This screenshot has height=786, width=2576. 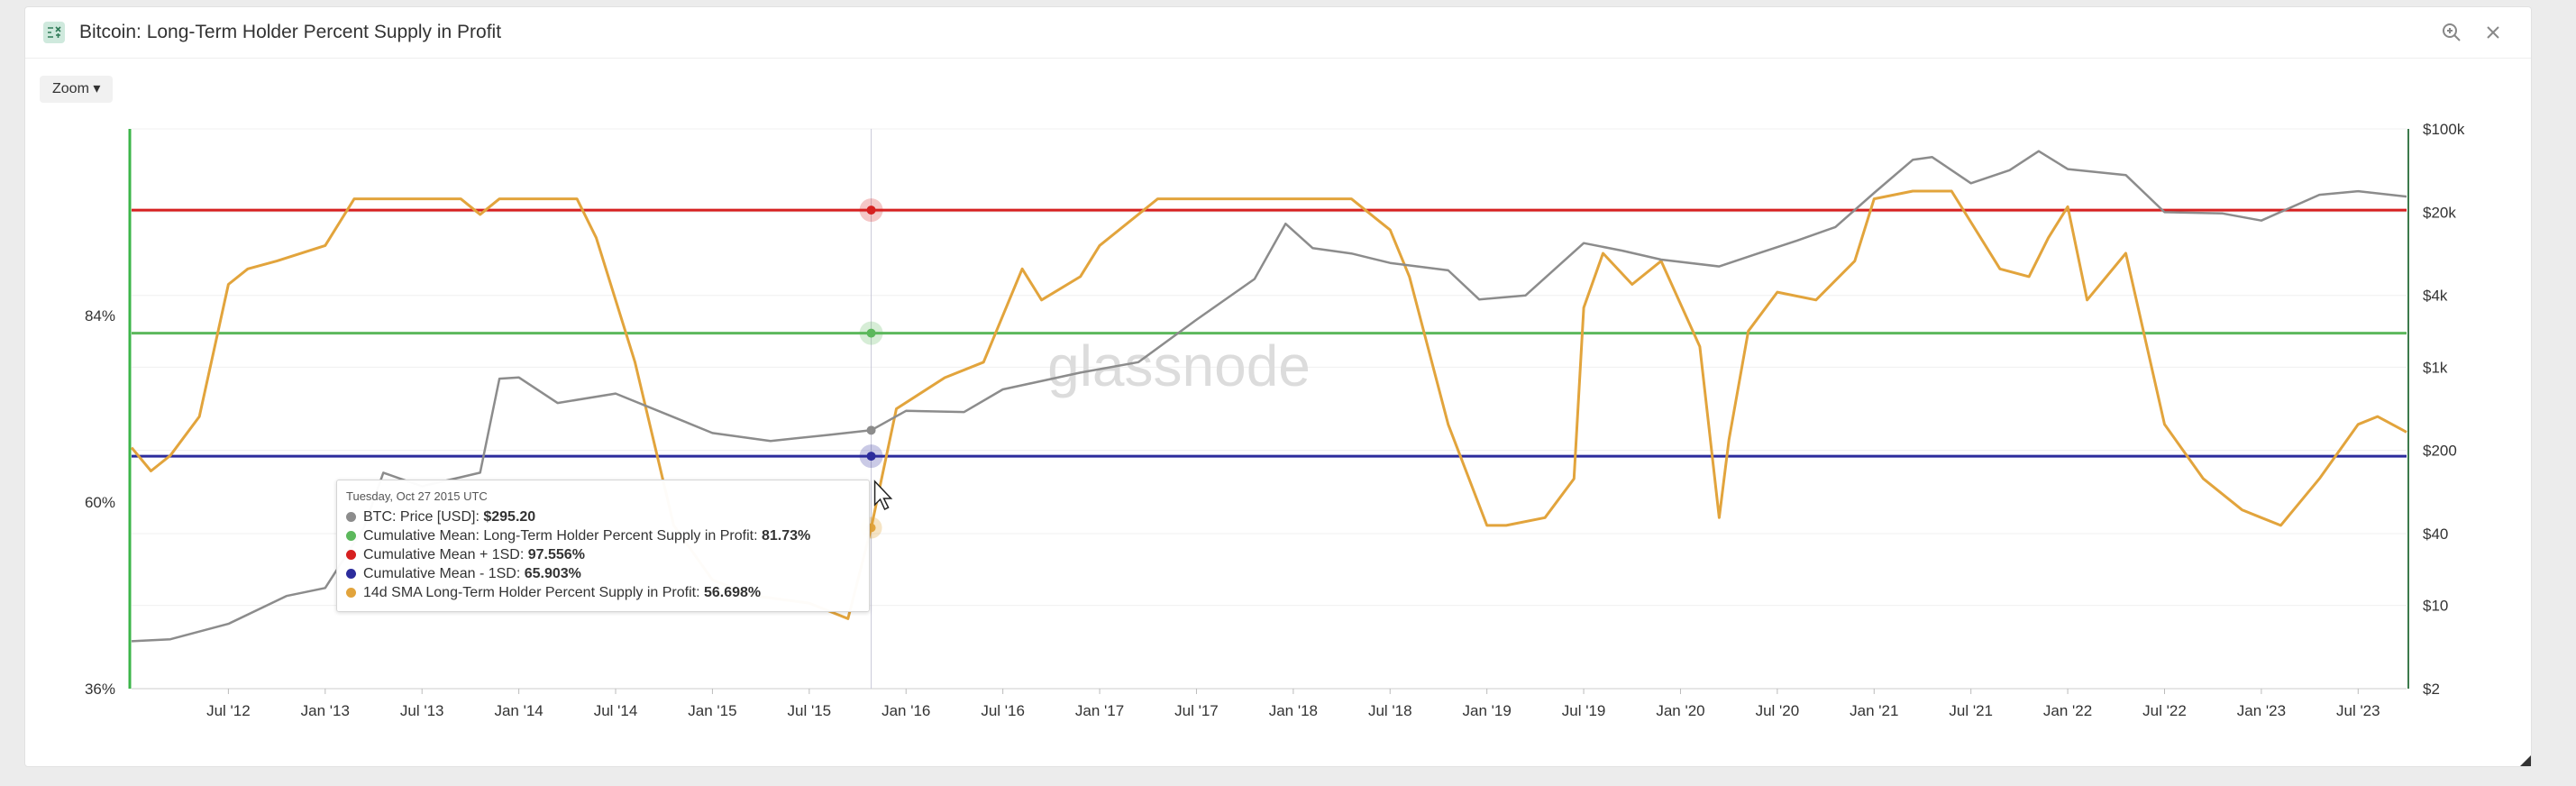 I want to click on x-tick-label: Jul '15, so click(x=810, y=710).